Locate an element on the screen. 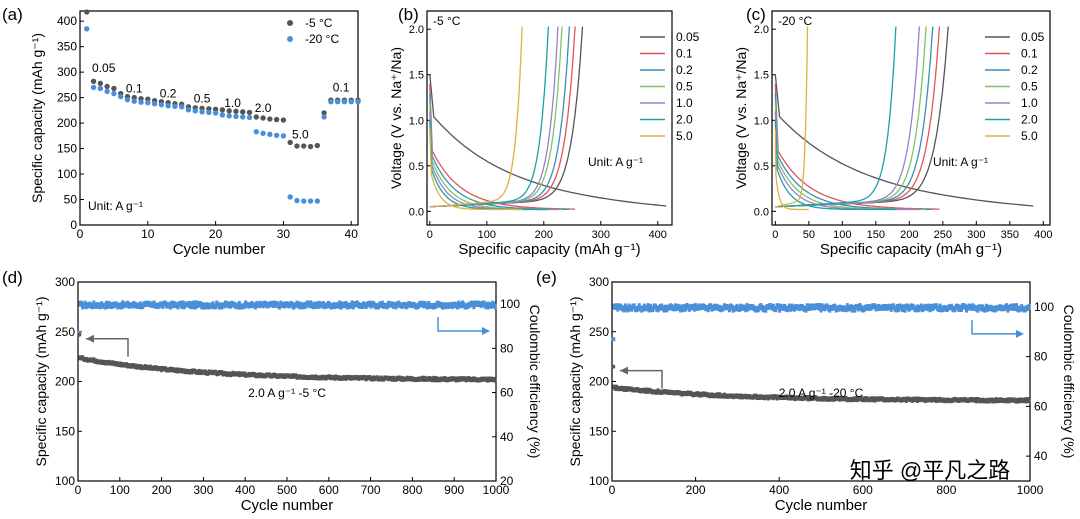  x-tick-label: 700 is located at coordinates (371, 490).